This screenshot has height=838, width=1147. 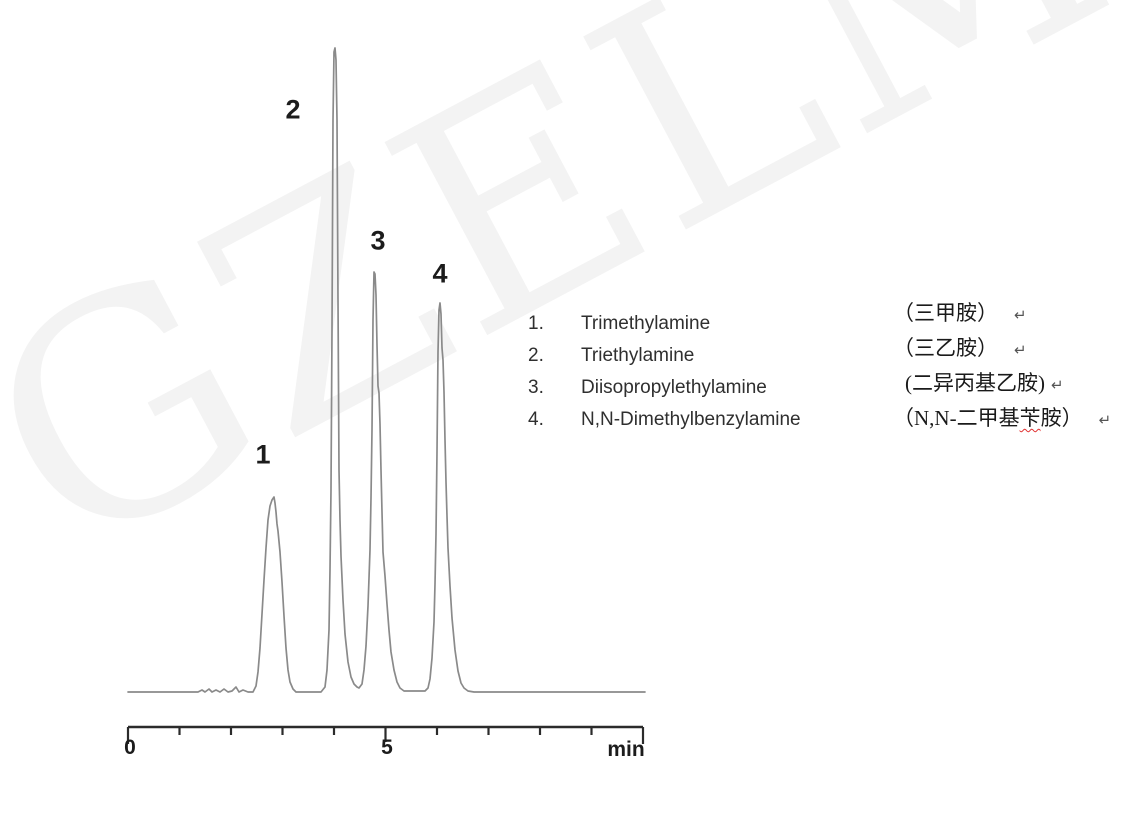 I want to click on legend-item-2: 2. Triethylamine, so click(x=664, y=356).